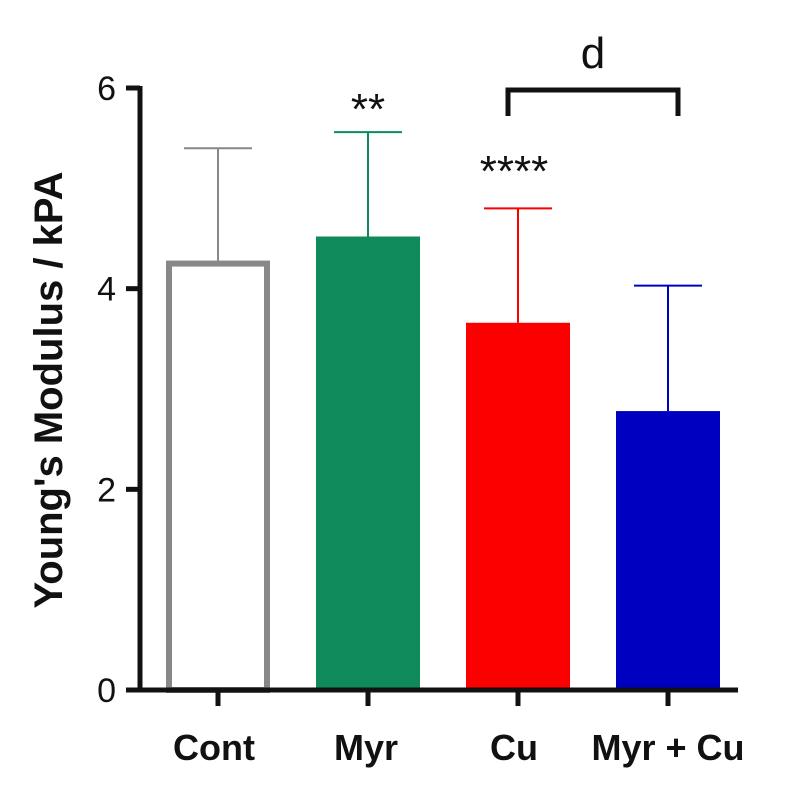 This screenshot has height=800, width=788. What do you see at coordinates (368, 463) in the screenshot?
I see `bar-myr` at bounding box center [368, 463].